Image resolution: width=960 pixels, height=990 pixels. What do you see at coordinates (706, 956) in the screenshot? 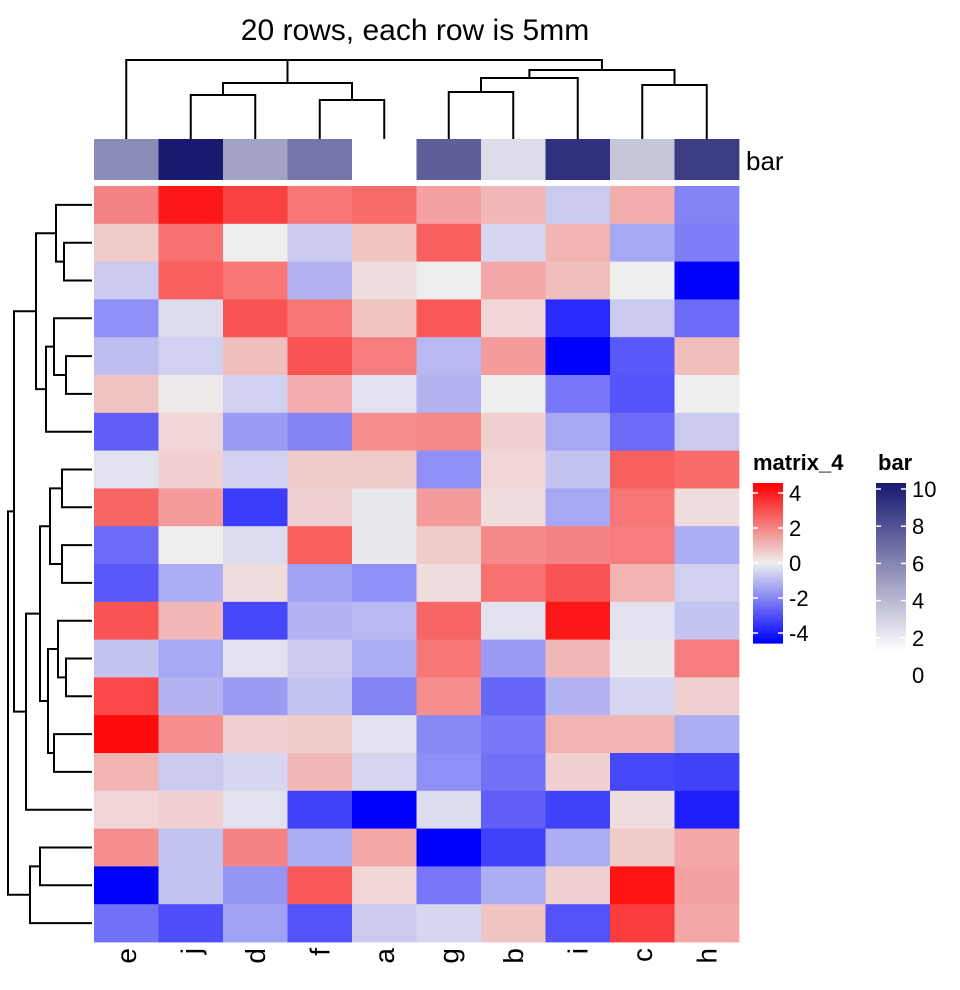
I see `column-label: h` at bounding box center [706, 956].